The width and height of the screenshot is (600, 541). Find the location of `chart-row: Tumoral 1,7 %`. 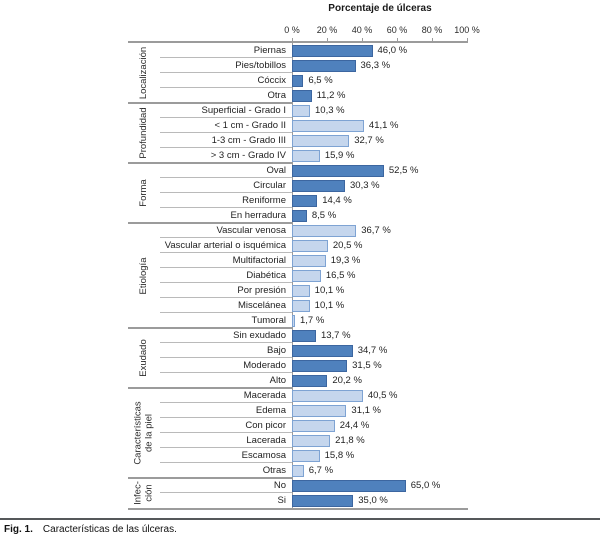

chart-row: Tumoral 1,7 % is located at coordinates (314, 320).